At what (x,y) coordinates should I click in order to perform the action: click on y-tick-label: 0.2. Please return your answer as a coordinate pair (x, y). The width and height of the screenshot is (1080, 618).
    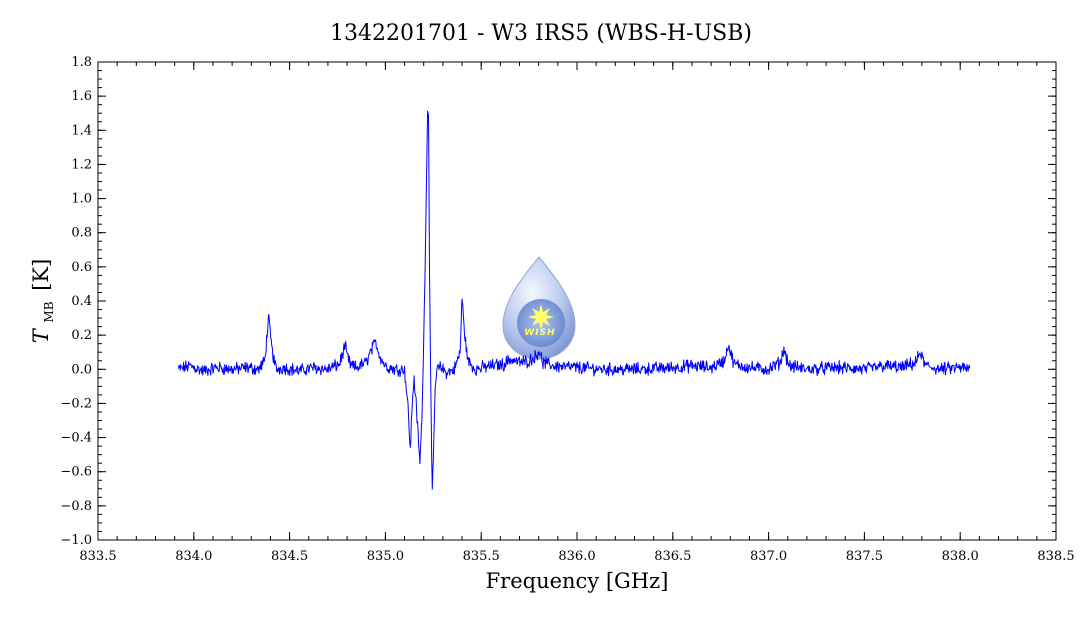
    Looking at the image, I should click on (81, 335).